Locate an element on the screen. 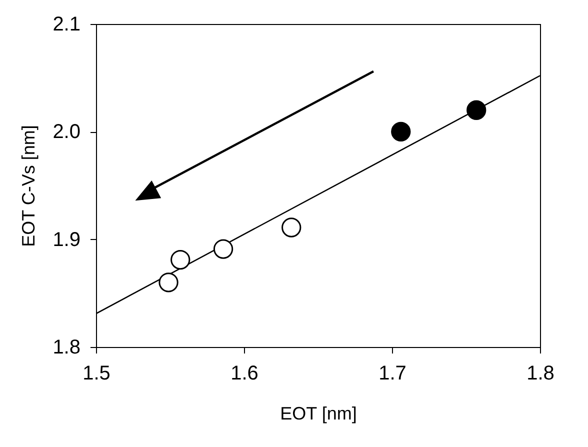  y-tick-label: 2.0 is located at coordinates (66, 132).